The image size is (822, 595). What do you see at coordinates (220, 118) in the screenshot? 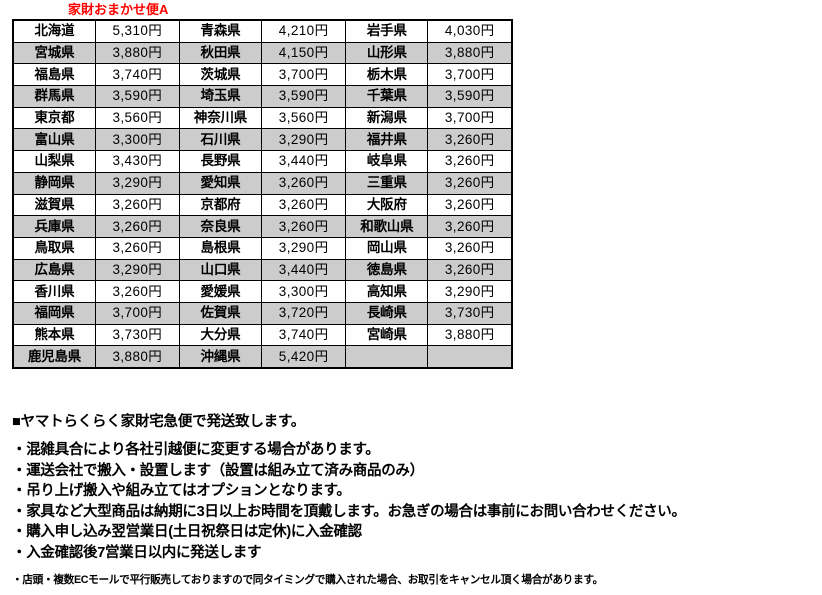
I see `prefecture-cell: 神奈川県` at bounding box center [220, 118].